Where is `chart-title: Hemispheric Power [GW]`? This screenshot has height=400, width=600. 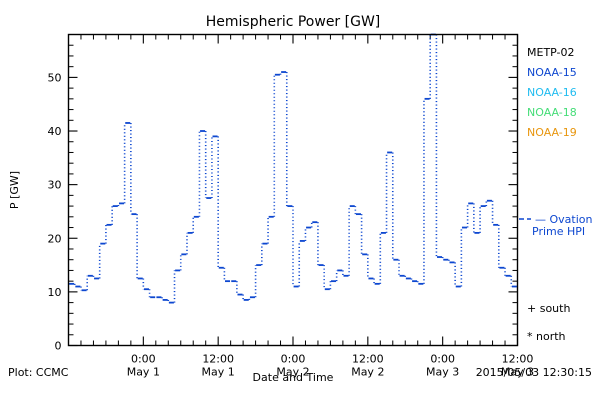
chart-title: Hemispheric Power [GW] is located at coordinates (293, 22).